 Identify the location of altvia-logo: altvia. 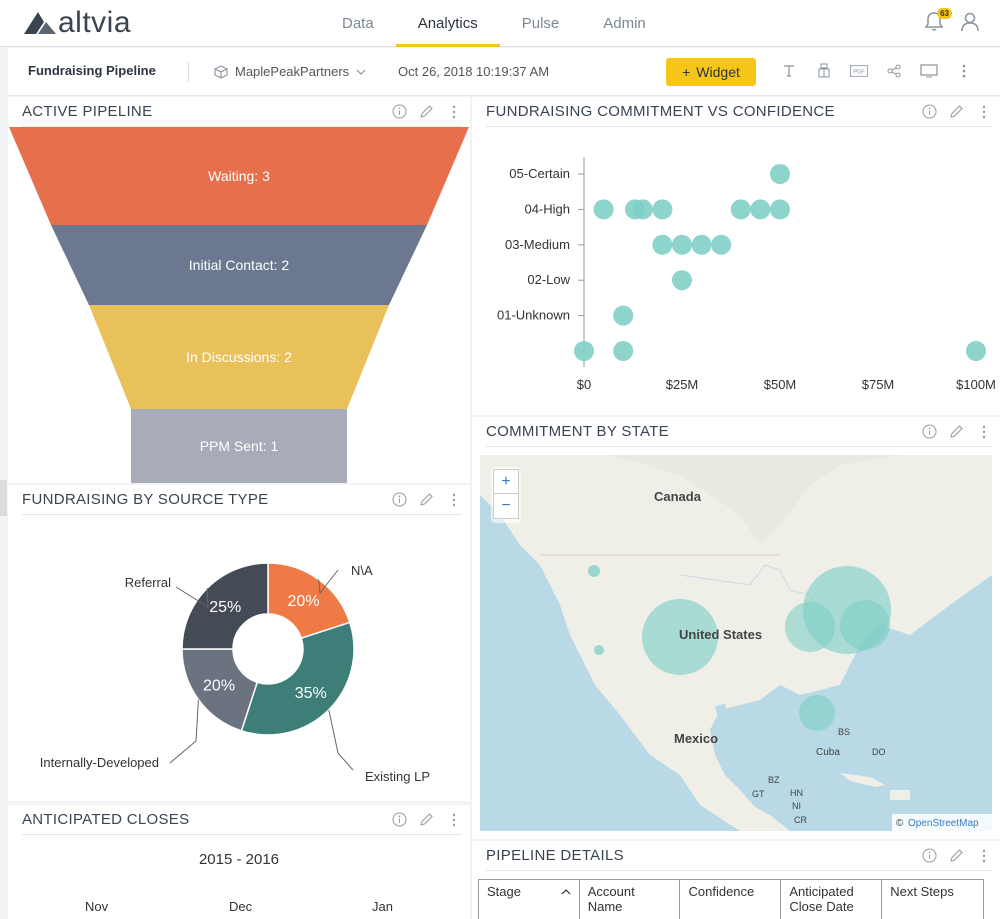
(76, 23).